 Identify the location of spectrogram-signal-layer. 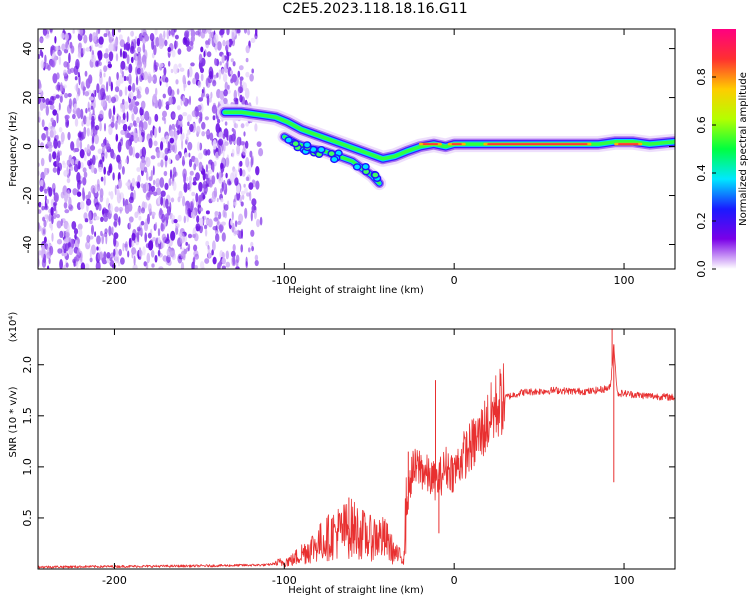
(445, 147).